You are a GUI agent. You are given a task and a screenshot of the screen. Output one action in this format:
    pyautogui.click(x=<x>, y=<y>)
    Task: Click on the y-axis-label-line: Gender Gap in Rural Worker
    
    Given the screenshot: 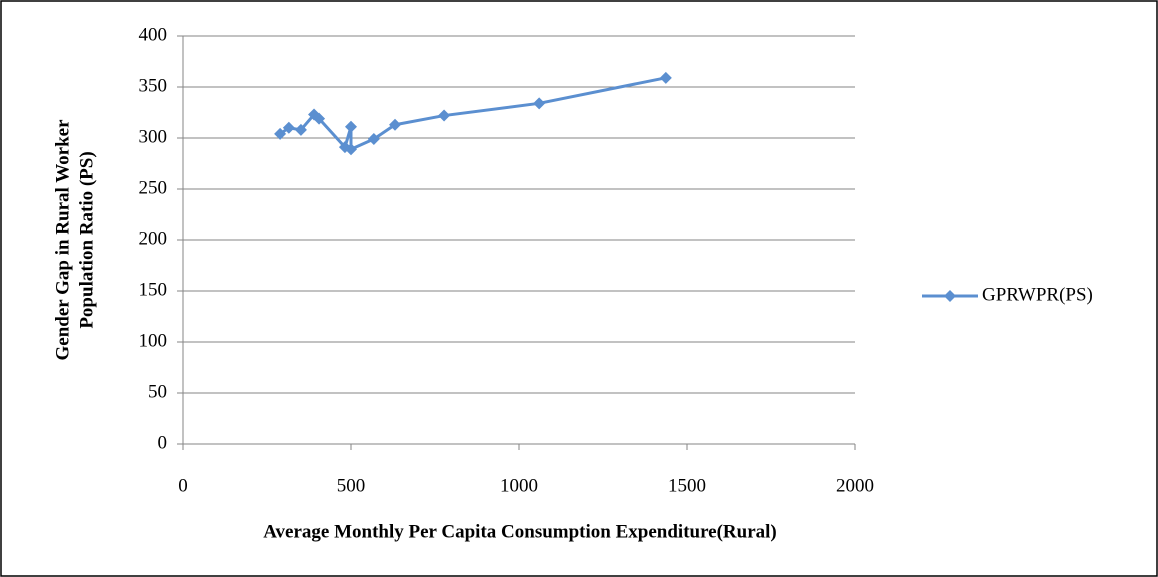 What is the action you would take?
    pyautogui.click(x=62, y=240)
    